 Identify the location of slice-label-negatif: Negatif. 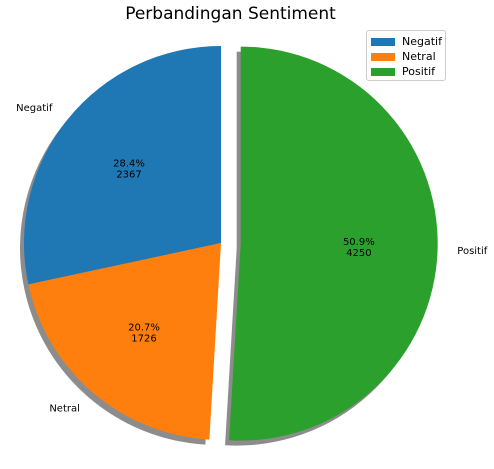
(34, 108).